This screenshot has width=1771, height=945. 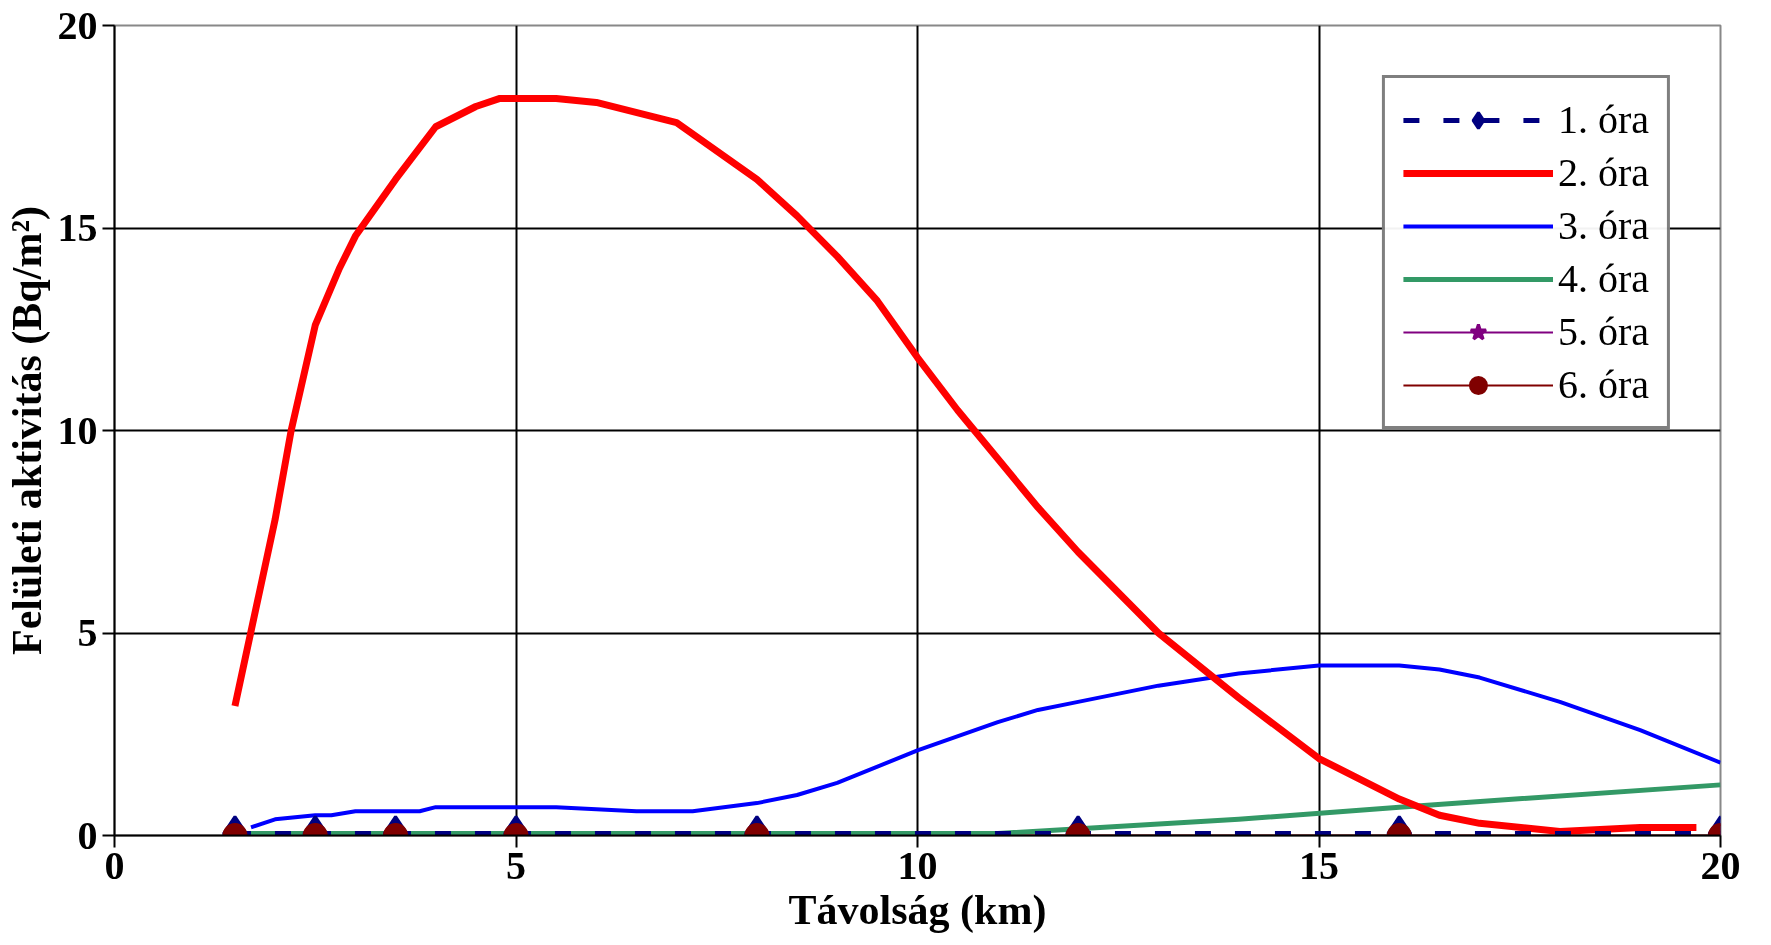 What do you see at coordinates (1603, 225) in the screenshot?
I see `legend-label: 3. óra` at bounding box center [1603, 225].